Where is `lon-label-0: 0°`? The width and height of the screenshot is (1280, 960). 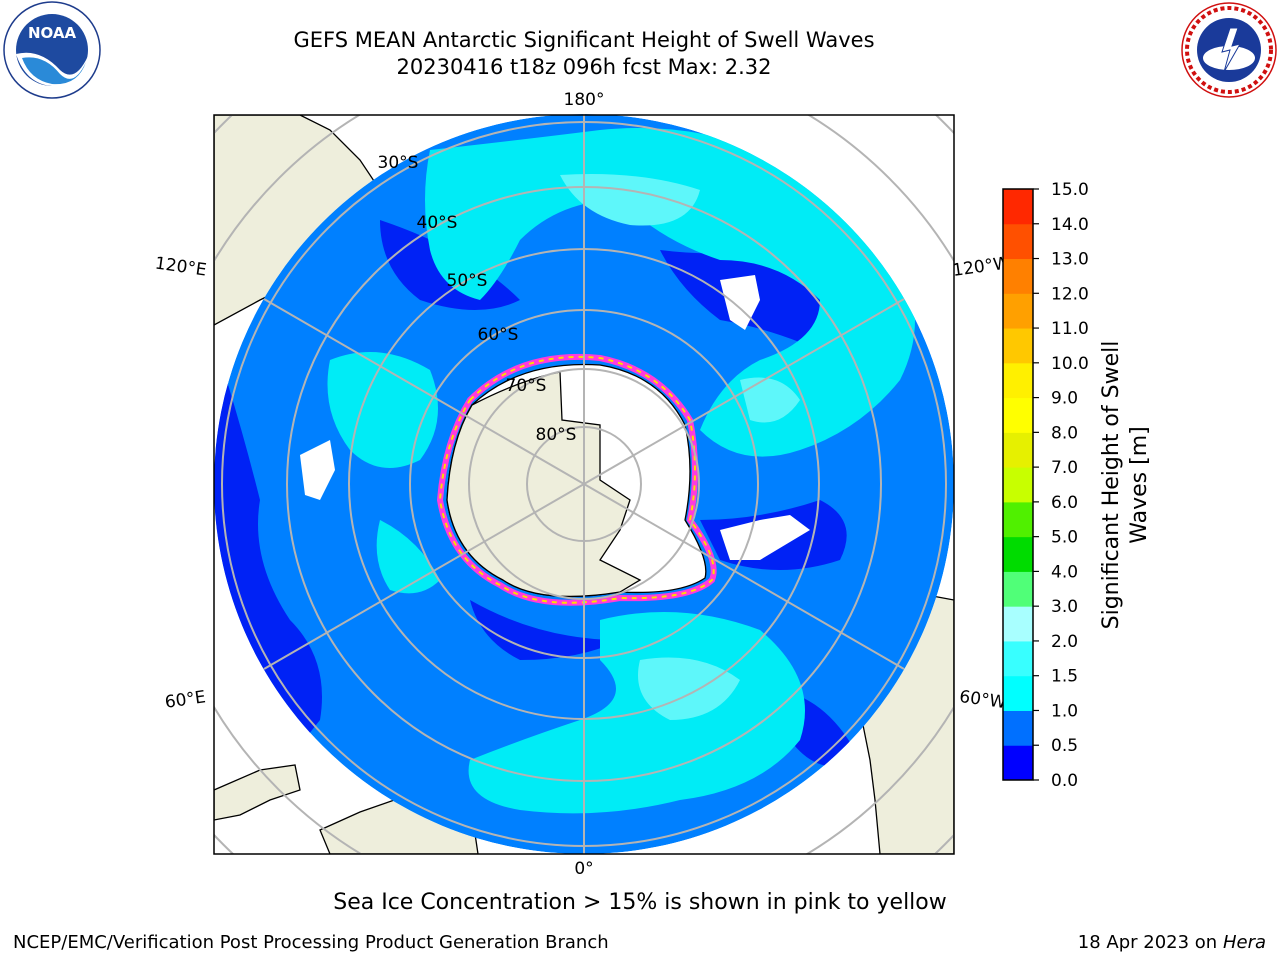
lon-label-0: 0° is located at coordinates (583, 869).